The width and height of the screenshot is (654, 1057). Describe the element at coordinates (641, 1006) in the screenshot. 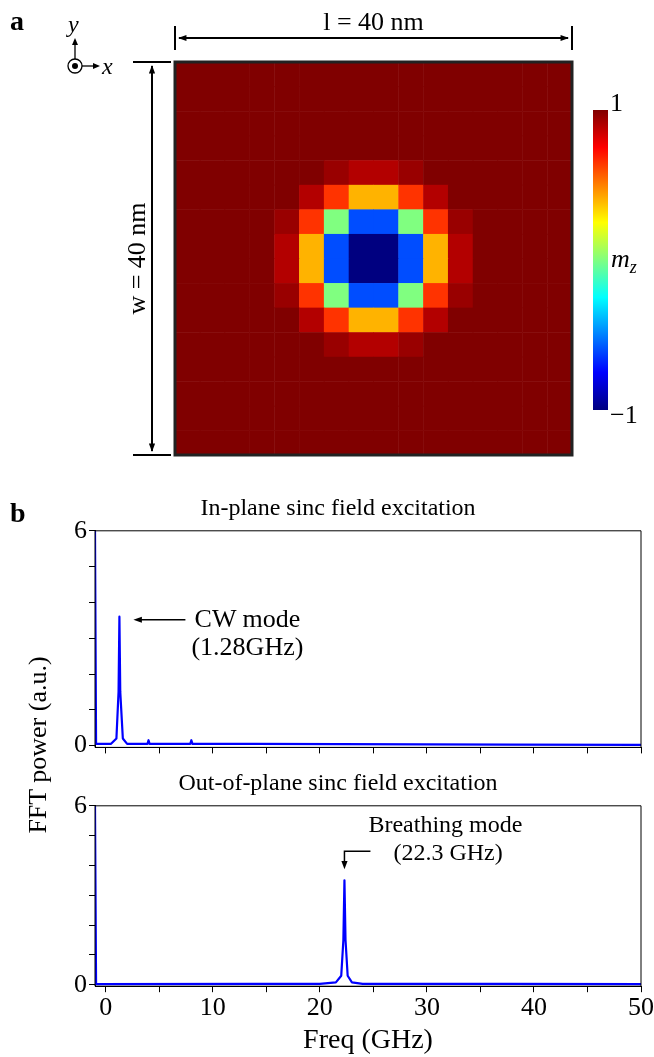

I see `x-tick-label: 50` at that location.